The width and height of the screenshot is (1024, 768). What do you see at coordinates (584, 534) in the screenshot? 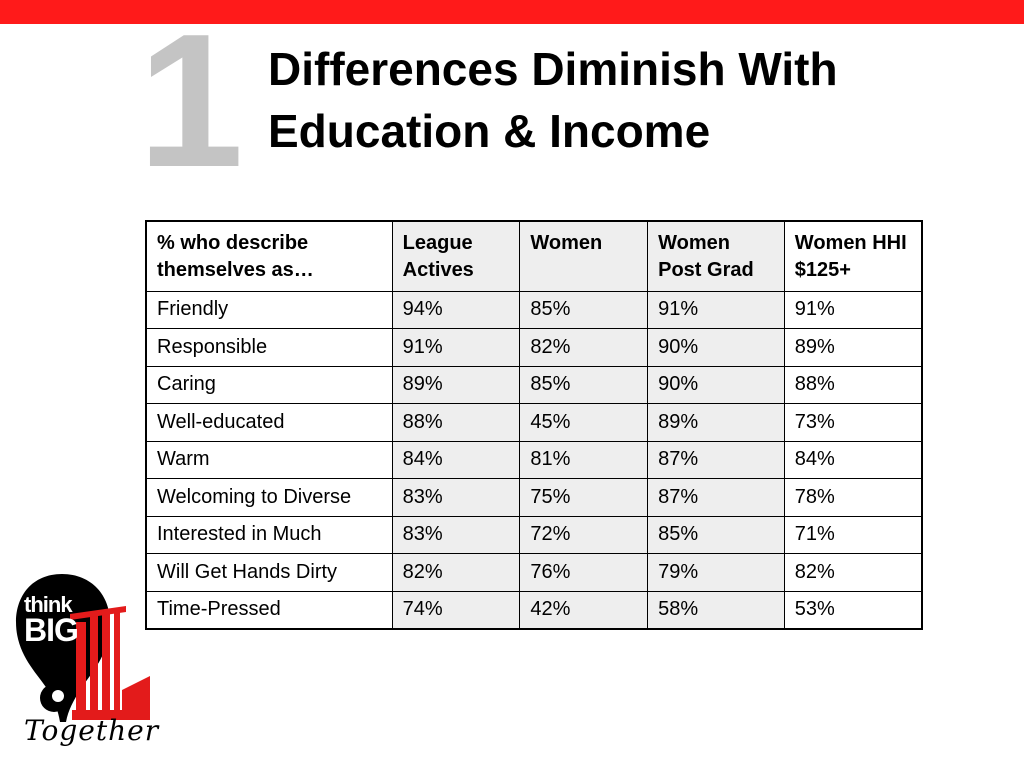
I see `value-cell: 72%` at bounding box center [584, 534].